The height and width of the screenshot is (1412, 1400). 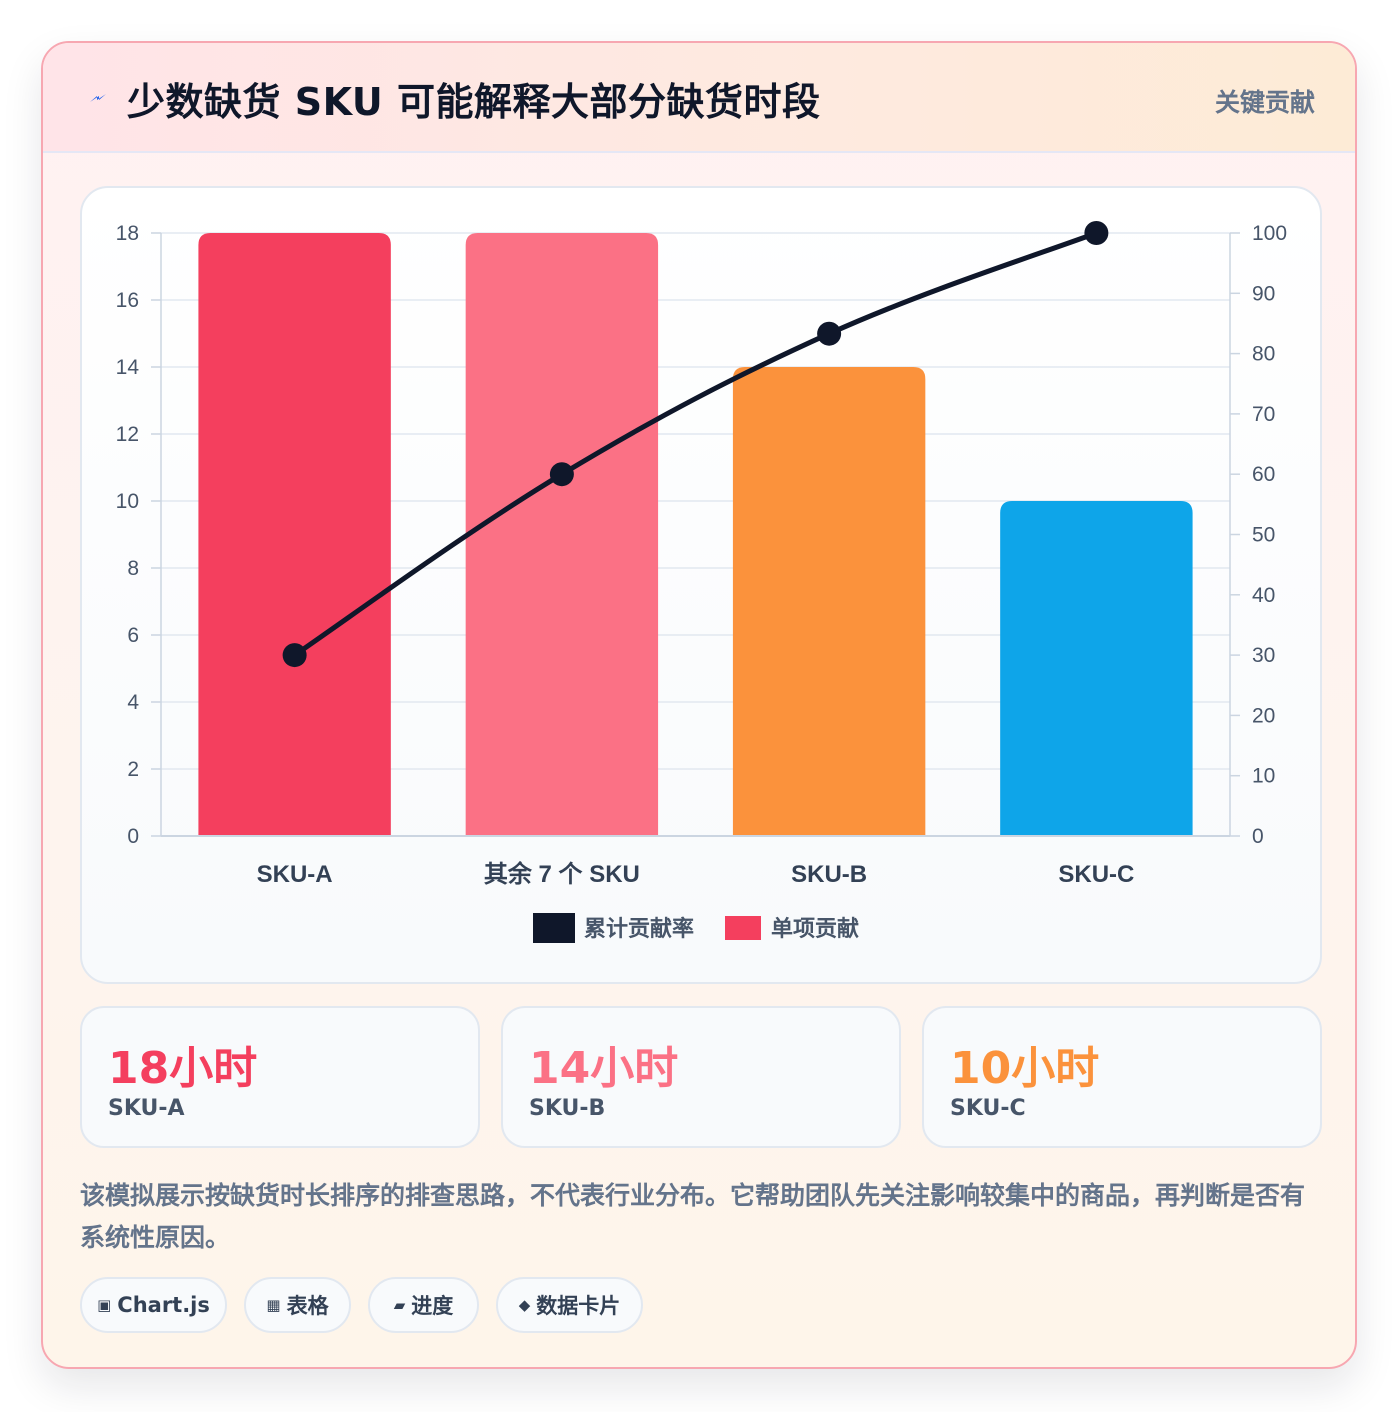 What do you see at coordinates (133, 702) in the screenshot?
I see `y-left-tick-label: 4` at bounding box center [133, 702].